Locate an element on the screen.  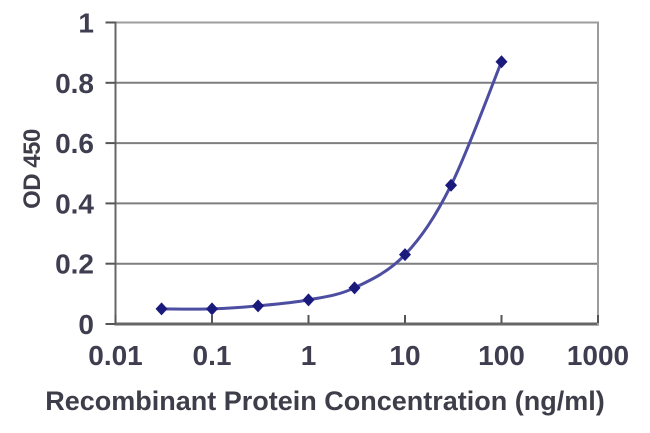
y-tick-label: 0 is located at coordinates (86, 324).